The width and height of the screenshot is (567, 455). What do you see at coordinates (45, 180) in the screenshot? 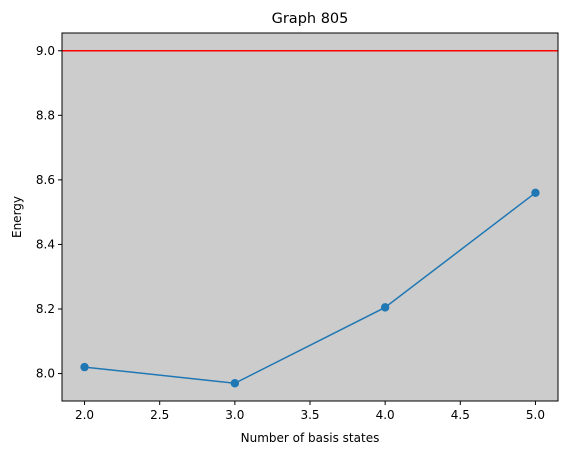
I see `y-tick-label: 8.6` at bounding box center [45, 180].